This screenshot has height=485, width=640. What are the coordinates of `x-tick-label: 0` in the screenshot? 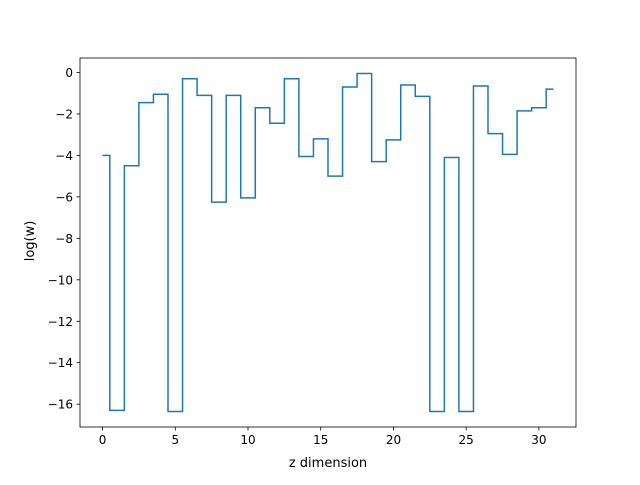 It's located at (103, 440).